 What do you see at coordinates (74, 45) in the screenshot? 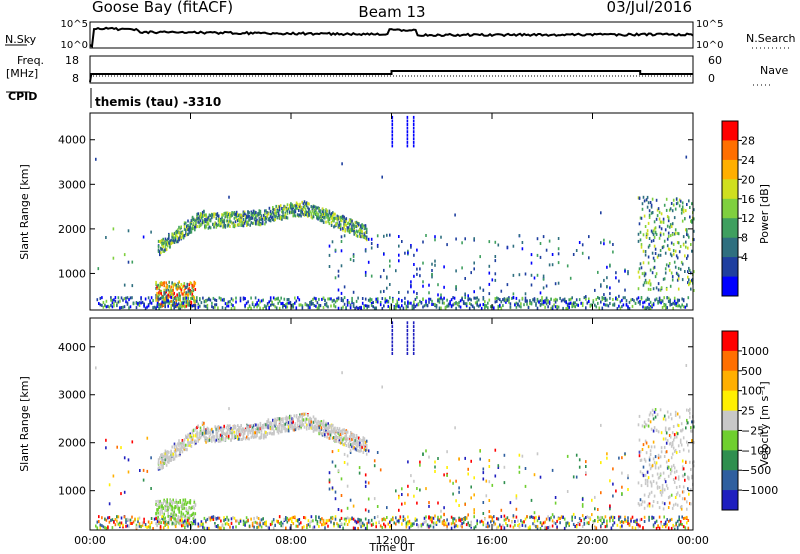
I see `noise-tick-bottom: 10^0` at bounding box center [74, 45].